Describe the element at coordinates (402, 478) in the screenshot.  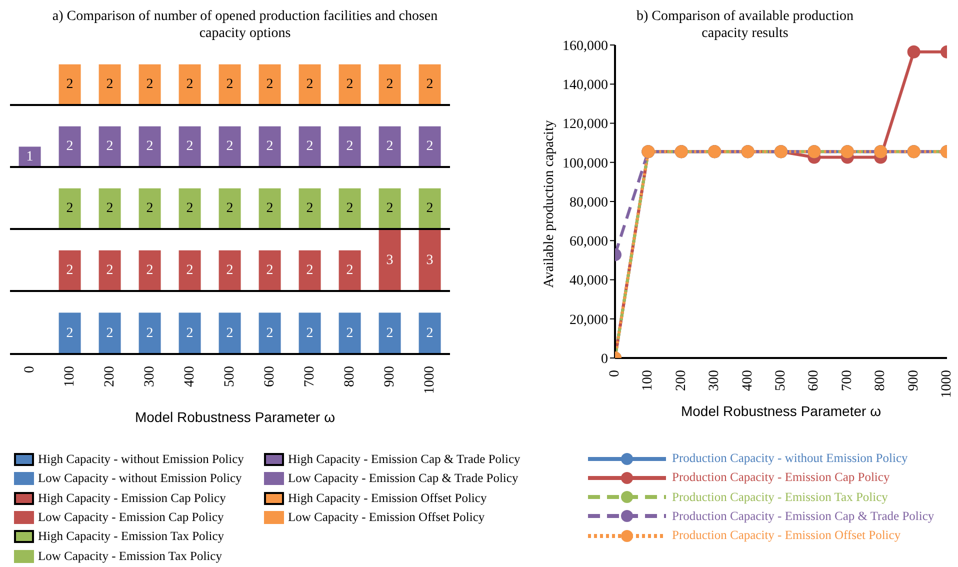
I see `legend-label: Low Capacity - Emission Cap & Trade Policy` at that location.